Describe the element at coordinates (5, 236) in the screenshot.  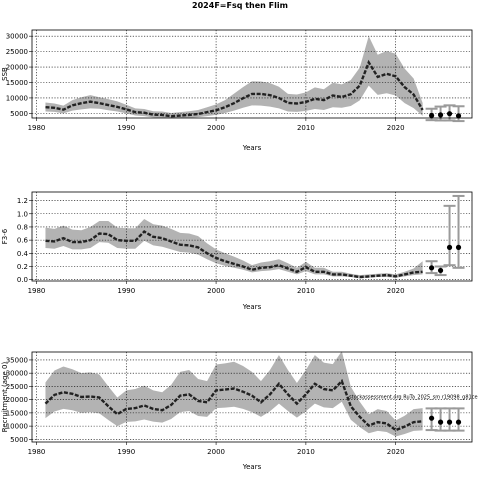
I see `y-axis-label: F3-6` at that location.